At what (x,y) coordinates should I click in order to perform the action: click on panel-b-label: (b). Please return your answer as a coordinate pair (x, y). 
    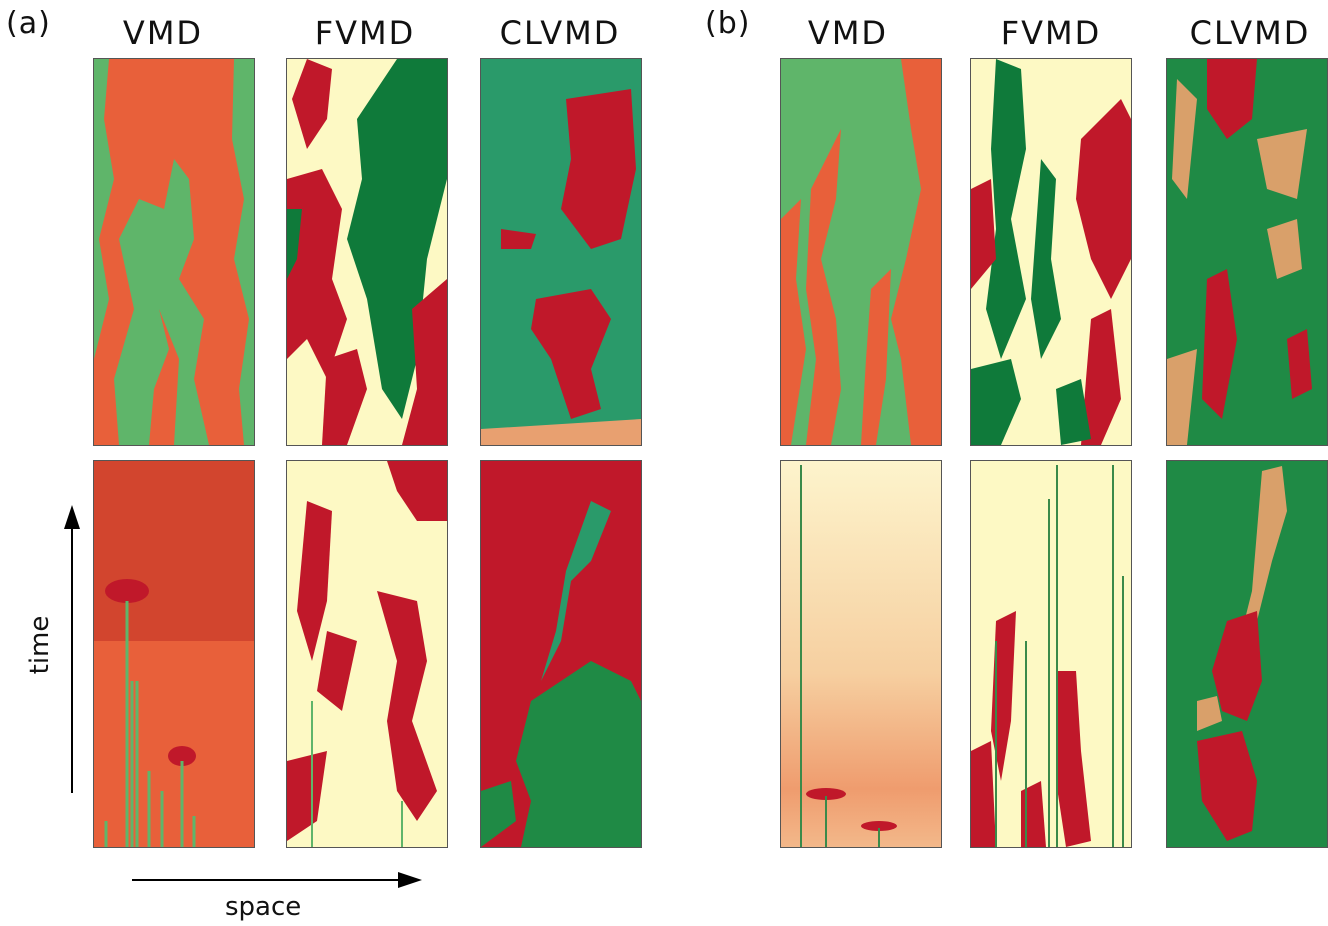
    Looking at the image, I should click on (728, 23).